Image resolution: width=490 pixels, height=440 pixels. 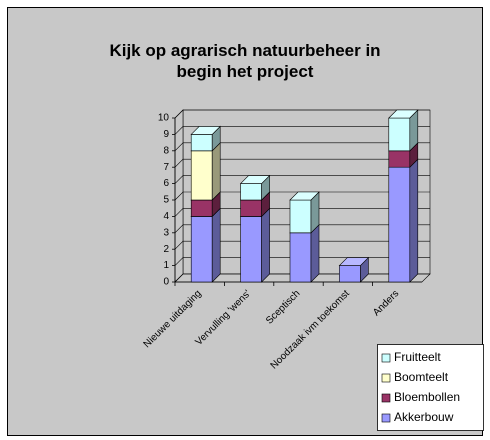 I want to click on y-tick-label: 8, so click(x=166, y=150).